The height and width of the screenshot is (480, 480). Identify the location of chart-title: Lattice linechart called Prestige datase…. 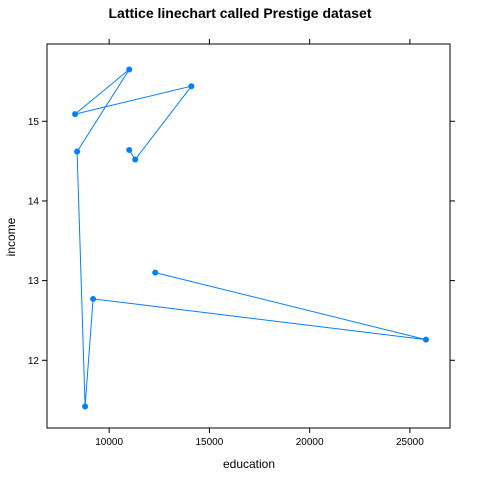
(240, 13).